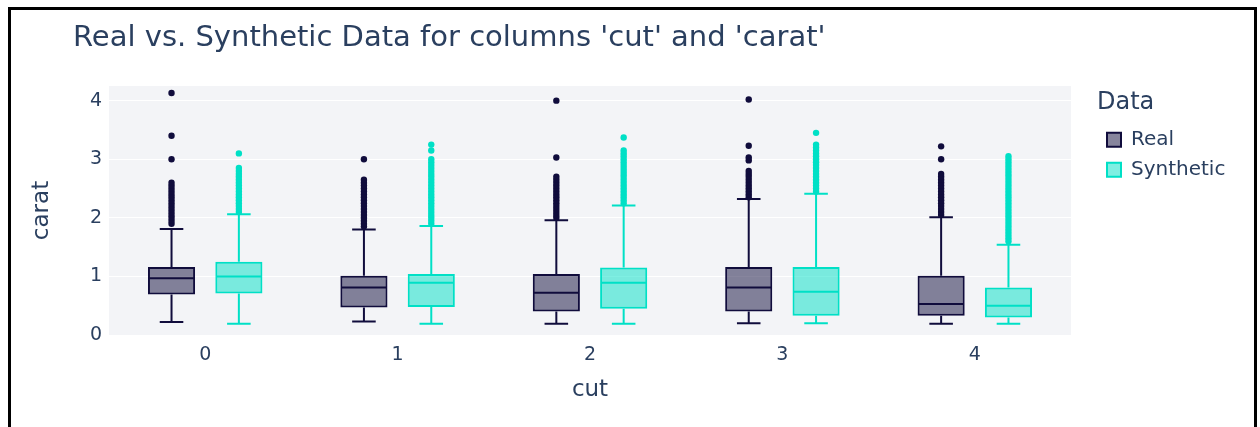 Image resolution: width=1260 pixels, height=427 pixels. Describe the element at coordinates (95, 332) in the screenshot. I see `y-tick-label: 0` at that location.